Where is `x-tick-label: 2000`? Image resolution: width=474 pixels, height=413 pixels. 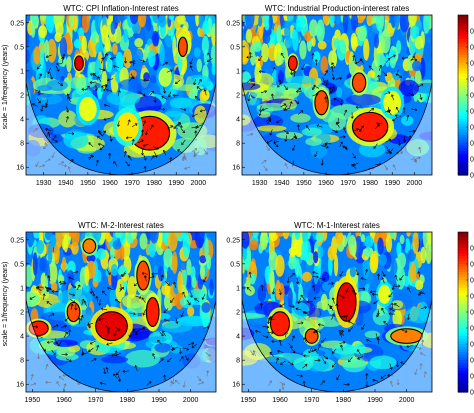
x-tick-label: 2000 is located at coordinates (199, 183).